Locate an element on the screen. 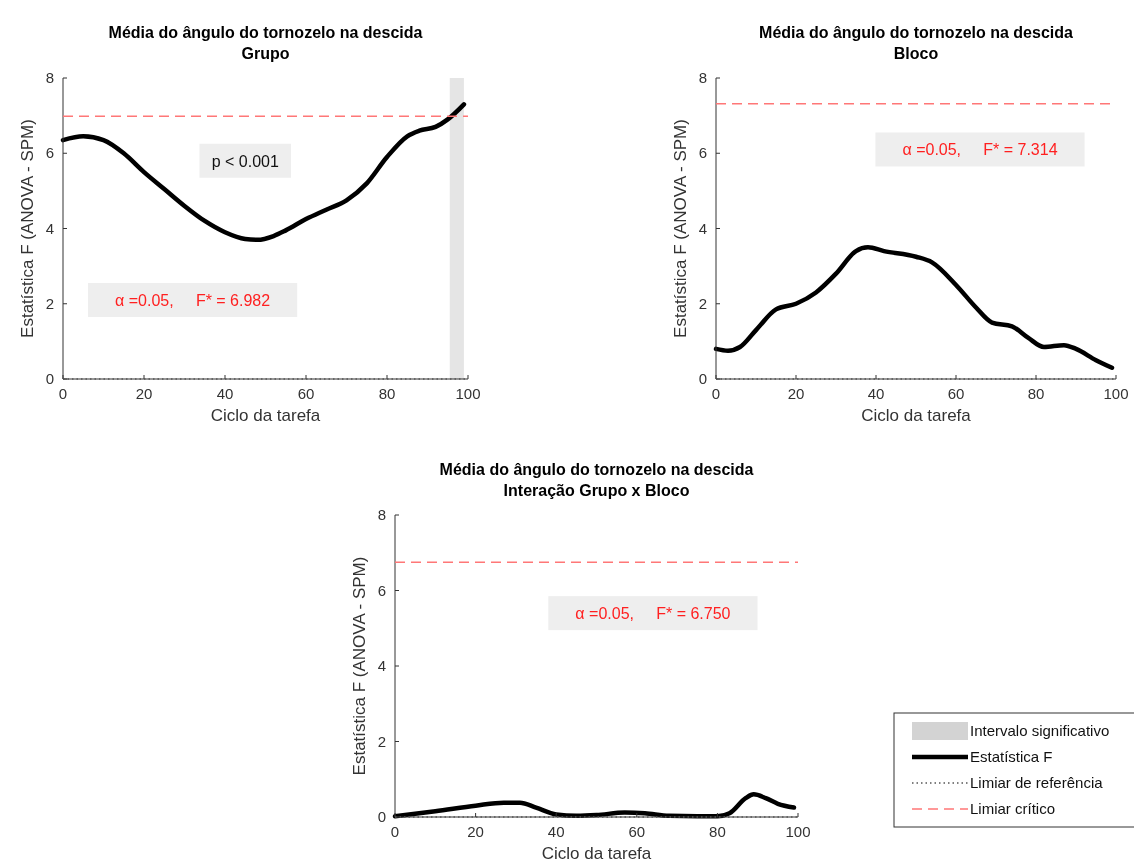 Image resolution: width=1134 pixels, height=863 pixels. annotation: α =0.05, F* = 6.750 is located at coordinates (653, 614).